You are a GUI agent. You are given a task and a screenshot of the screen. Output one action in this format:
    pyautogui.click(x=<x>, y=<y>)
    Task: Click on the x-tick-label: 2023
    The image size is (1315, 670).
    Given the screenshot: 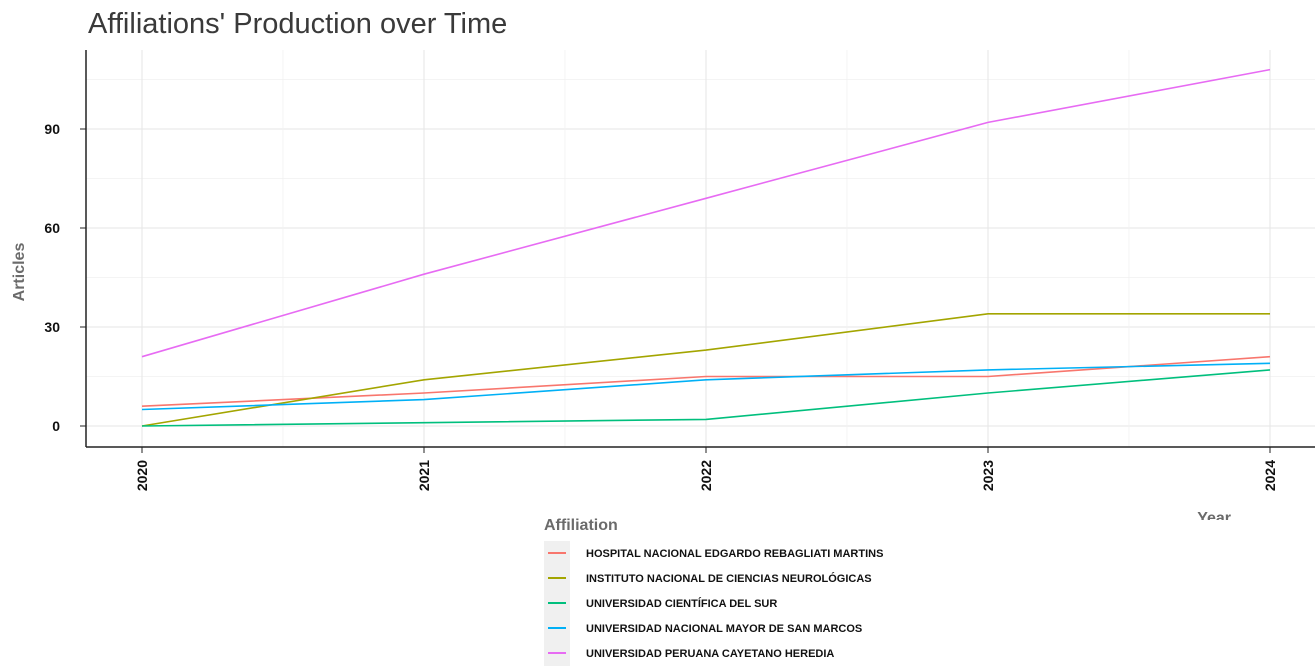 What is the action you would take?
    pyautogui.click(x=988, y=475)
    